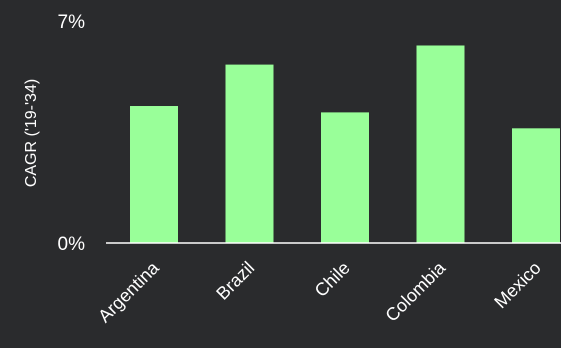  I want to click on x-tick-label-brazil: Brazil, so click(235, 281).